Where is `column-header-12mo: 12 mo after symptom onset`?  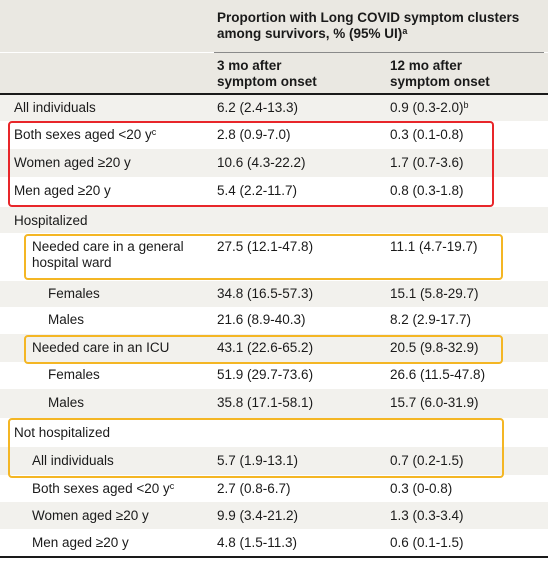 column-header-12mo: 12 mo after symptom onset is located at coordinates (440, 73).